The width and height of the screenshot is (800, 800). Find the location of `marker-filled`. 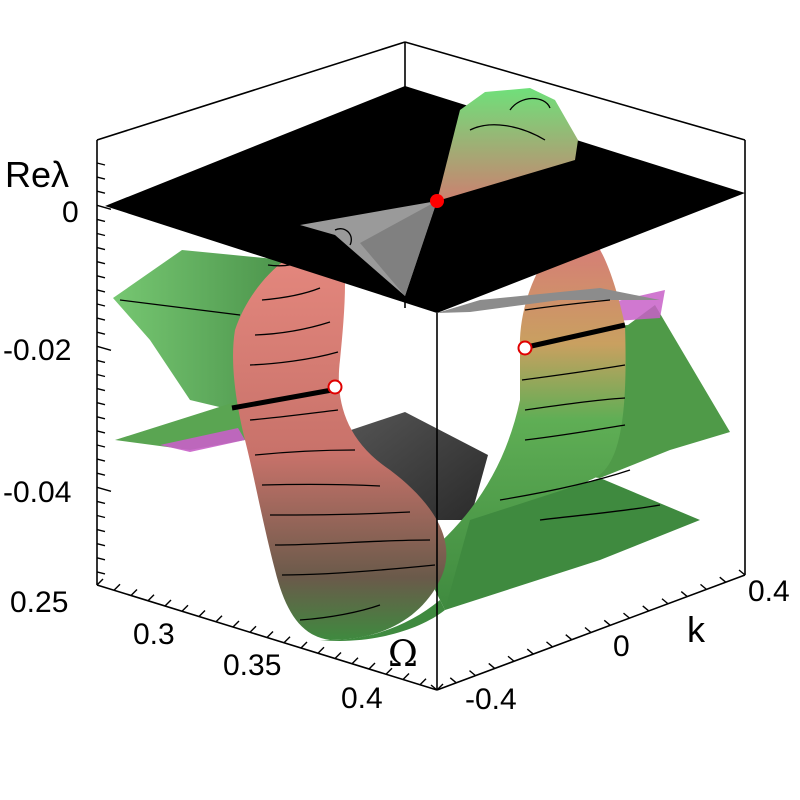

marker-filled is located at coordinates (437, 201).